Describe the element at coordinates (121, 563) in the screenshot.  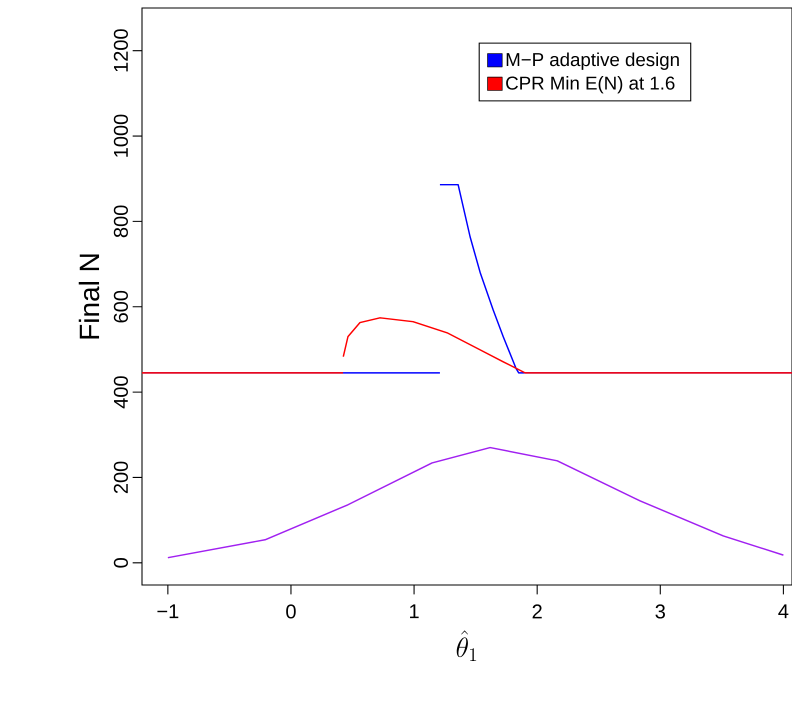
I see `y-tick-label: 0` at that location.